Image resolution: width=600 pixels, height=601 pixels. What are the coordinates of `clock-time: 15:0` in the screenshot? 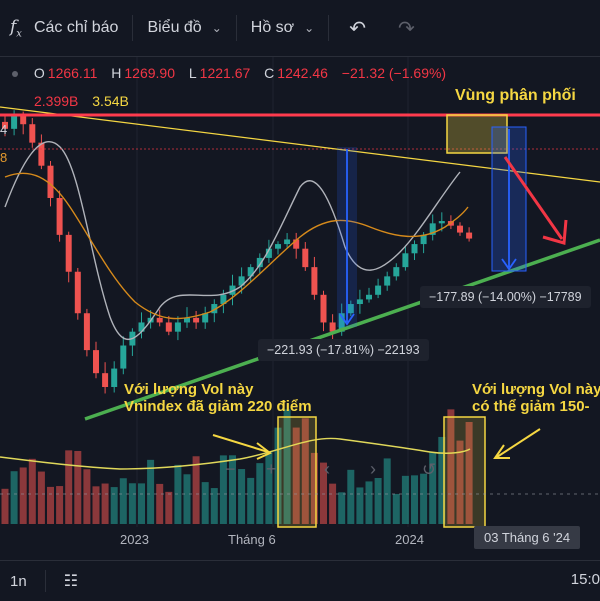 It's located at (585, 579).